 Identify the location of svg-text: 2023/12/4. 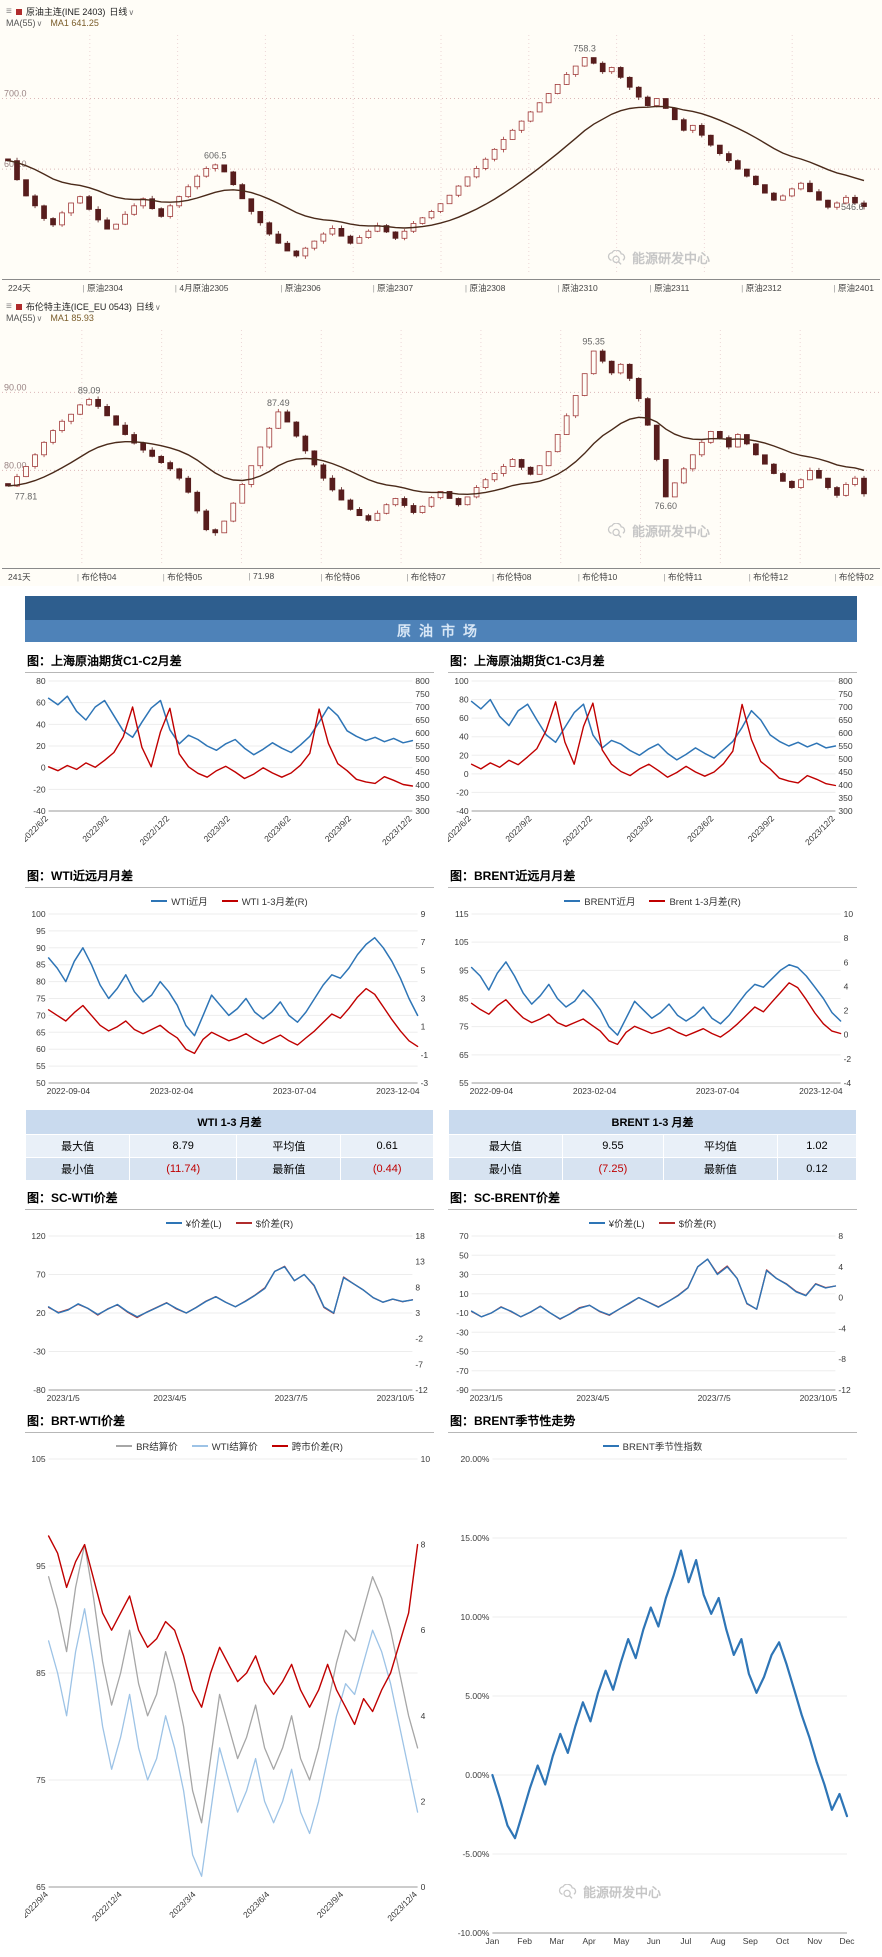
(402, 1906).